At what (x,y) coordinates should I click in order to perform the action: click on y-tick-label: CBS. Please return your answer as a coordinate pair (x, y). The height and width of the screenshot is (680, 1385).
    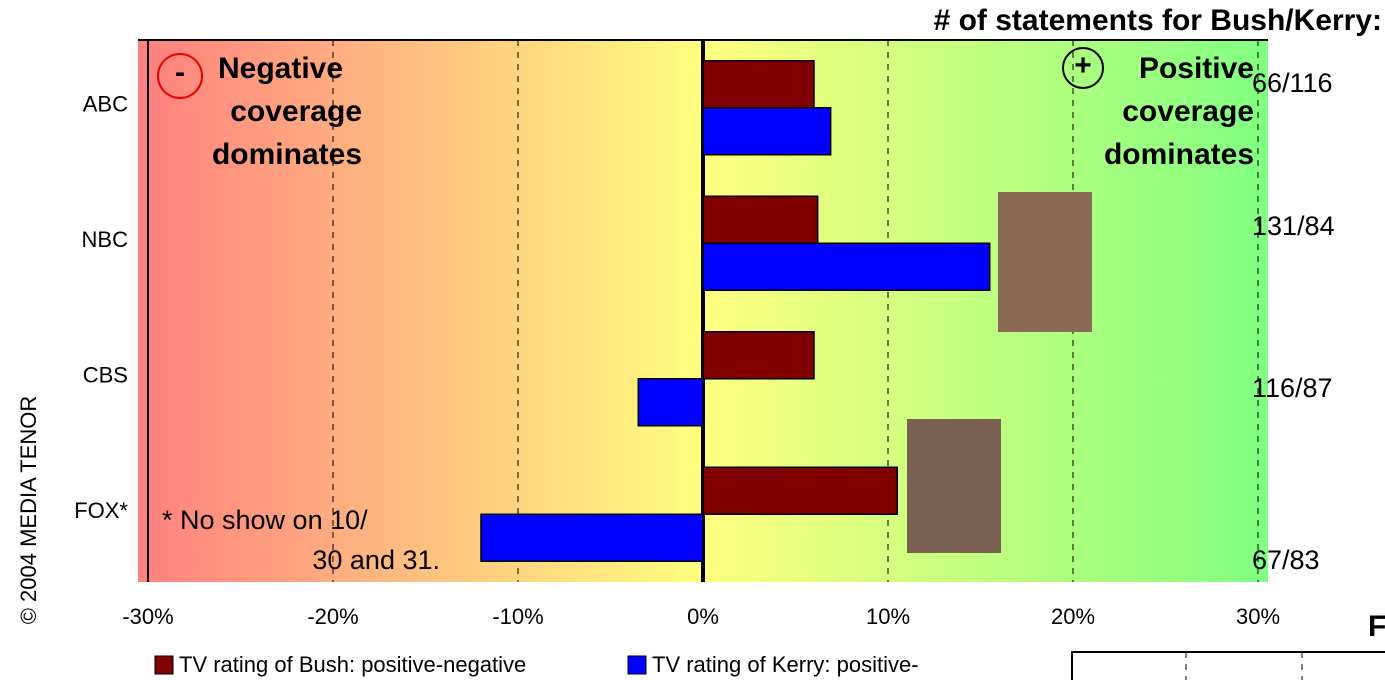
    Looking at the image, I should click on (105, 375).